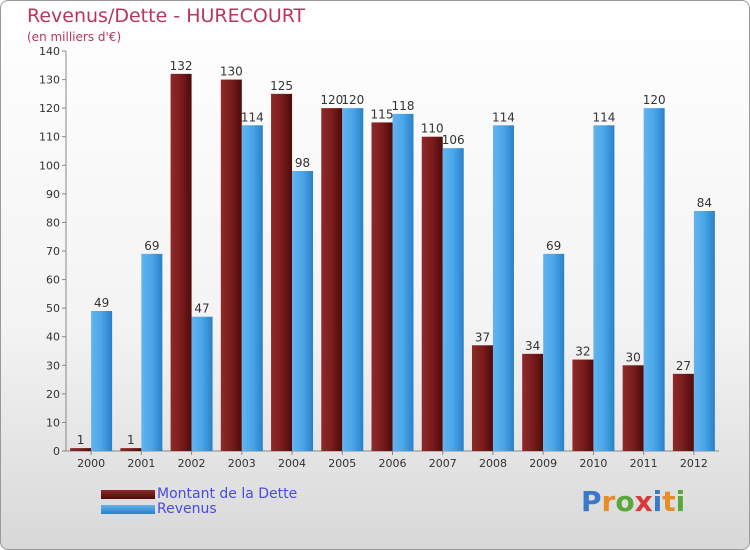 Image resolution: width=750 pixels, height=550 pixels. Describe the element at coordinates (166, 16) in the screenshot. I see `chart-title: Revenus/Dette - HURECOURT` at that location.